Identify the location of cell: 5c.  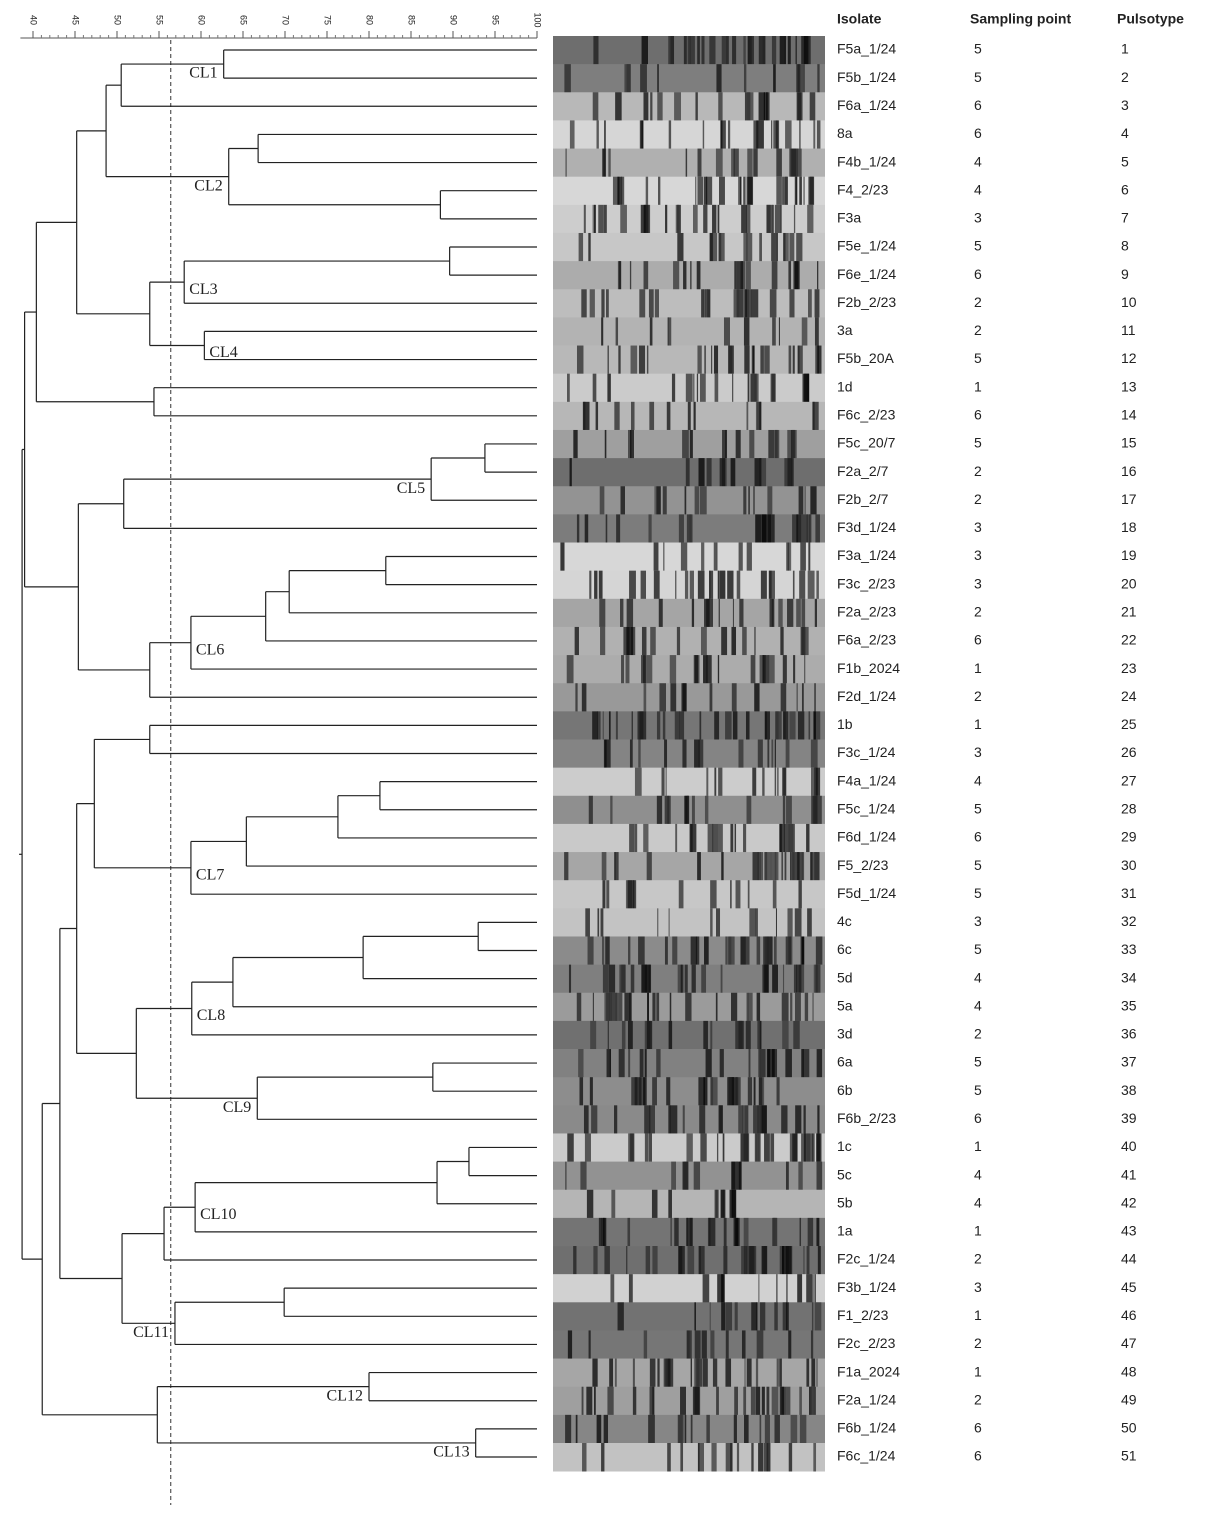
(844, 1174).